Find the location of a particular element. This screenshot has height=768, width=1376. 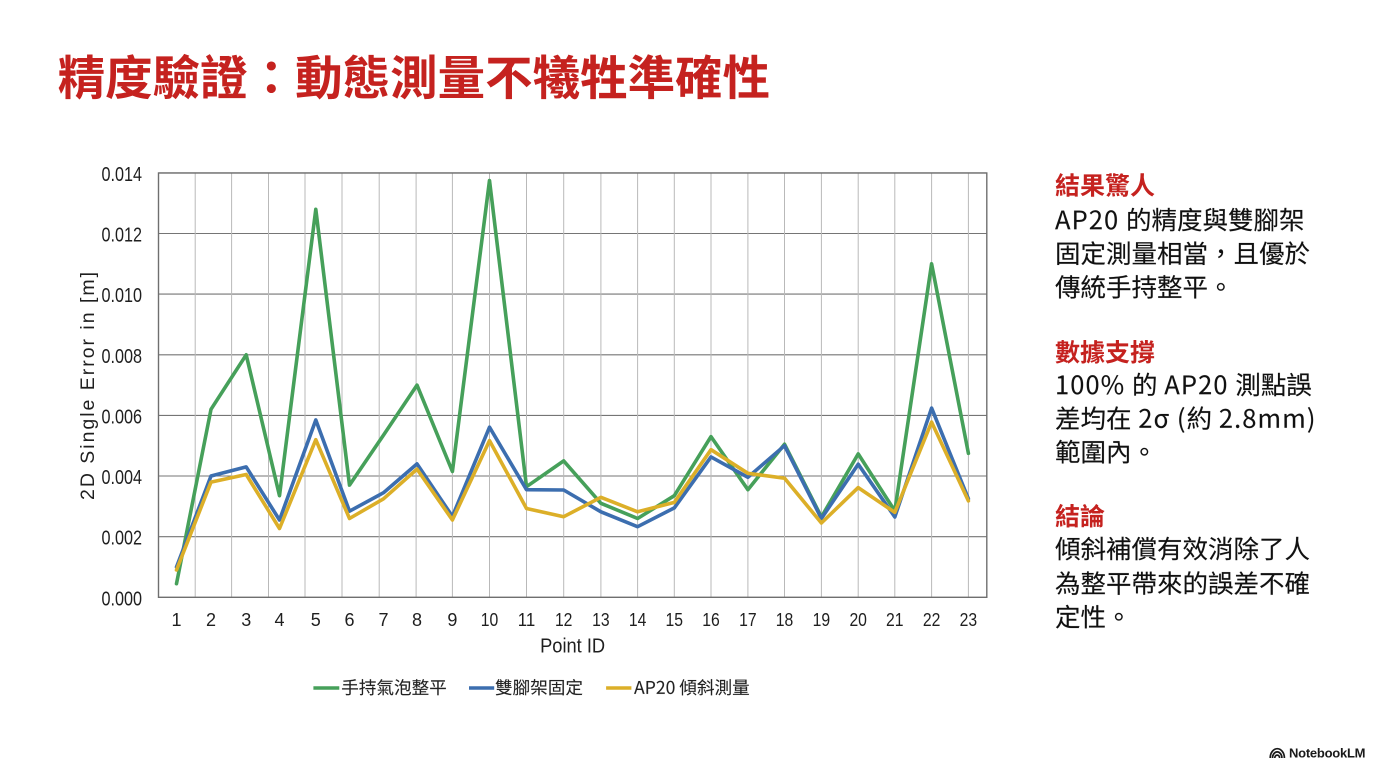

svg-text: 9 is located at coordinates (452, 620).